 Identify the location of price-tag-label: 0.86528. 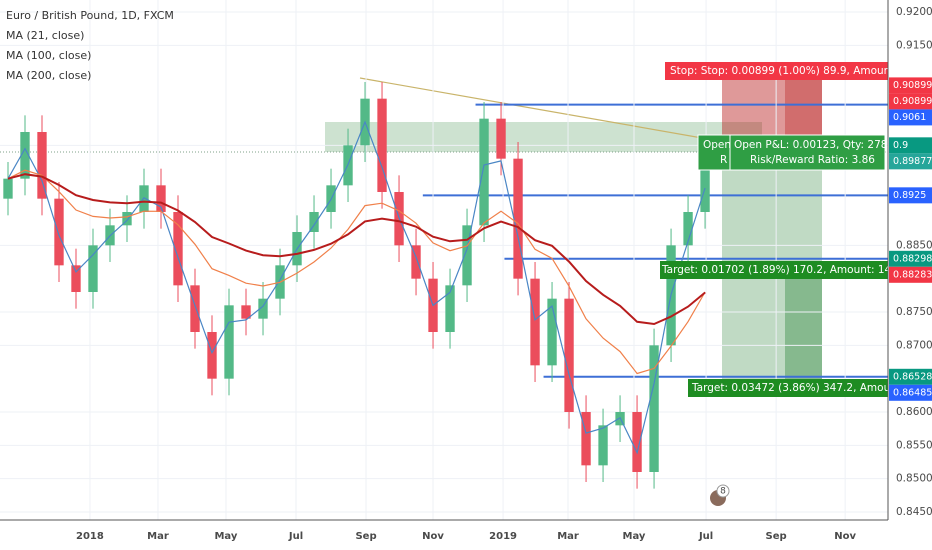
(912, 376).